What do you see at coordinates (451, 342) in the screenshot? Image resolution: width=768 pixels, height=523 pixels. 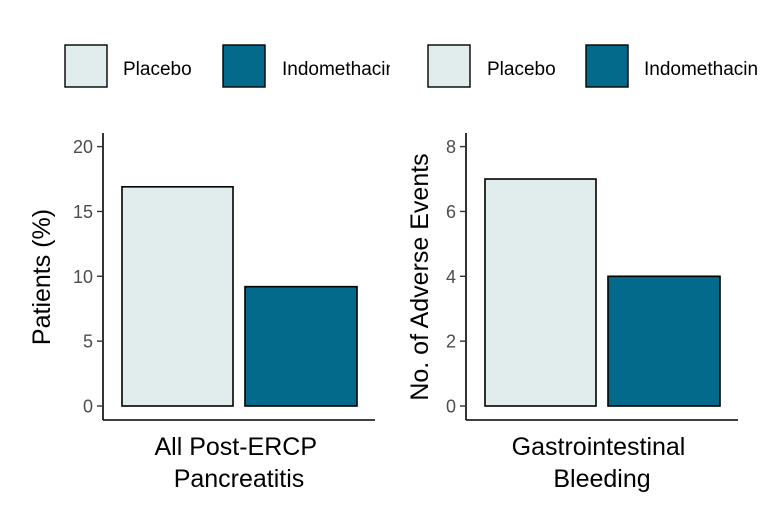 I see `y-tick-label: 2` at bounding box center [451, 342].